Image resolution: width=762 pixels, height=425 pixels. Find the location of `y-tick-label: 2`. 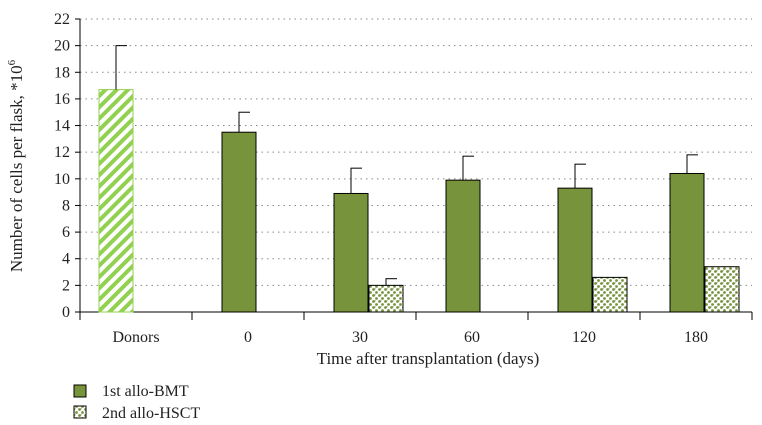

y-tick-label: 2 is located at coordinates (66, 285).